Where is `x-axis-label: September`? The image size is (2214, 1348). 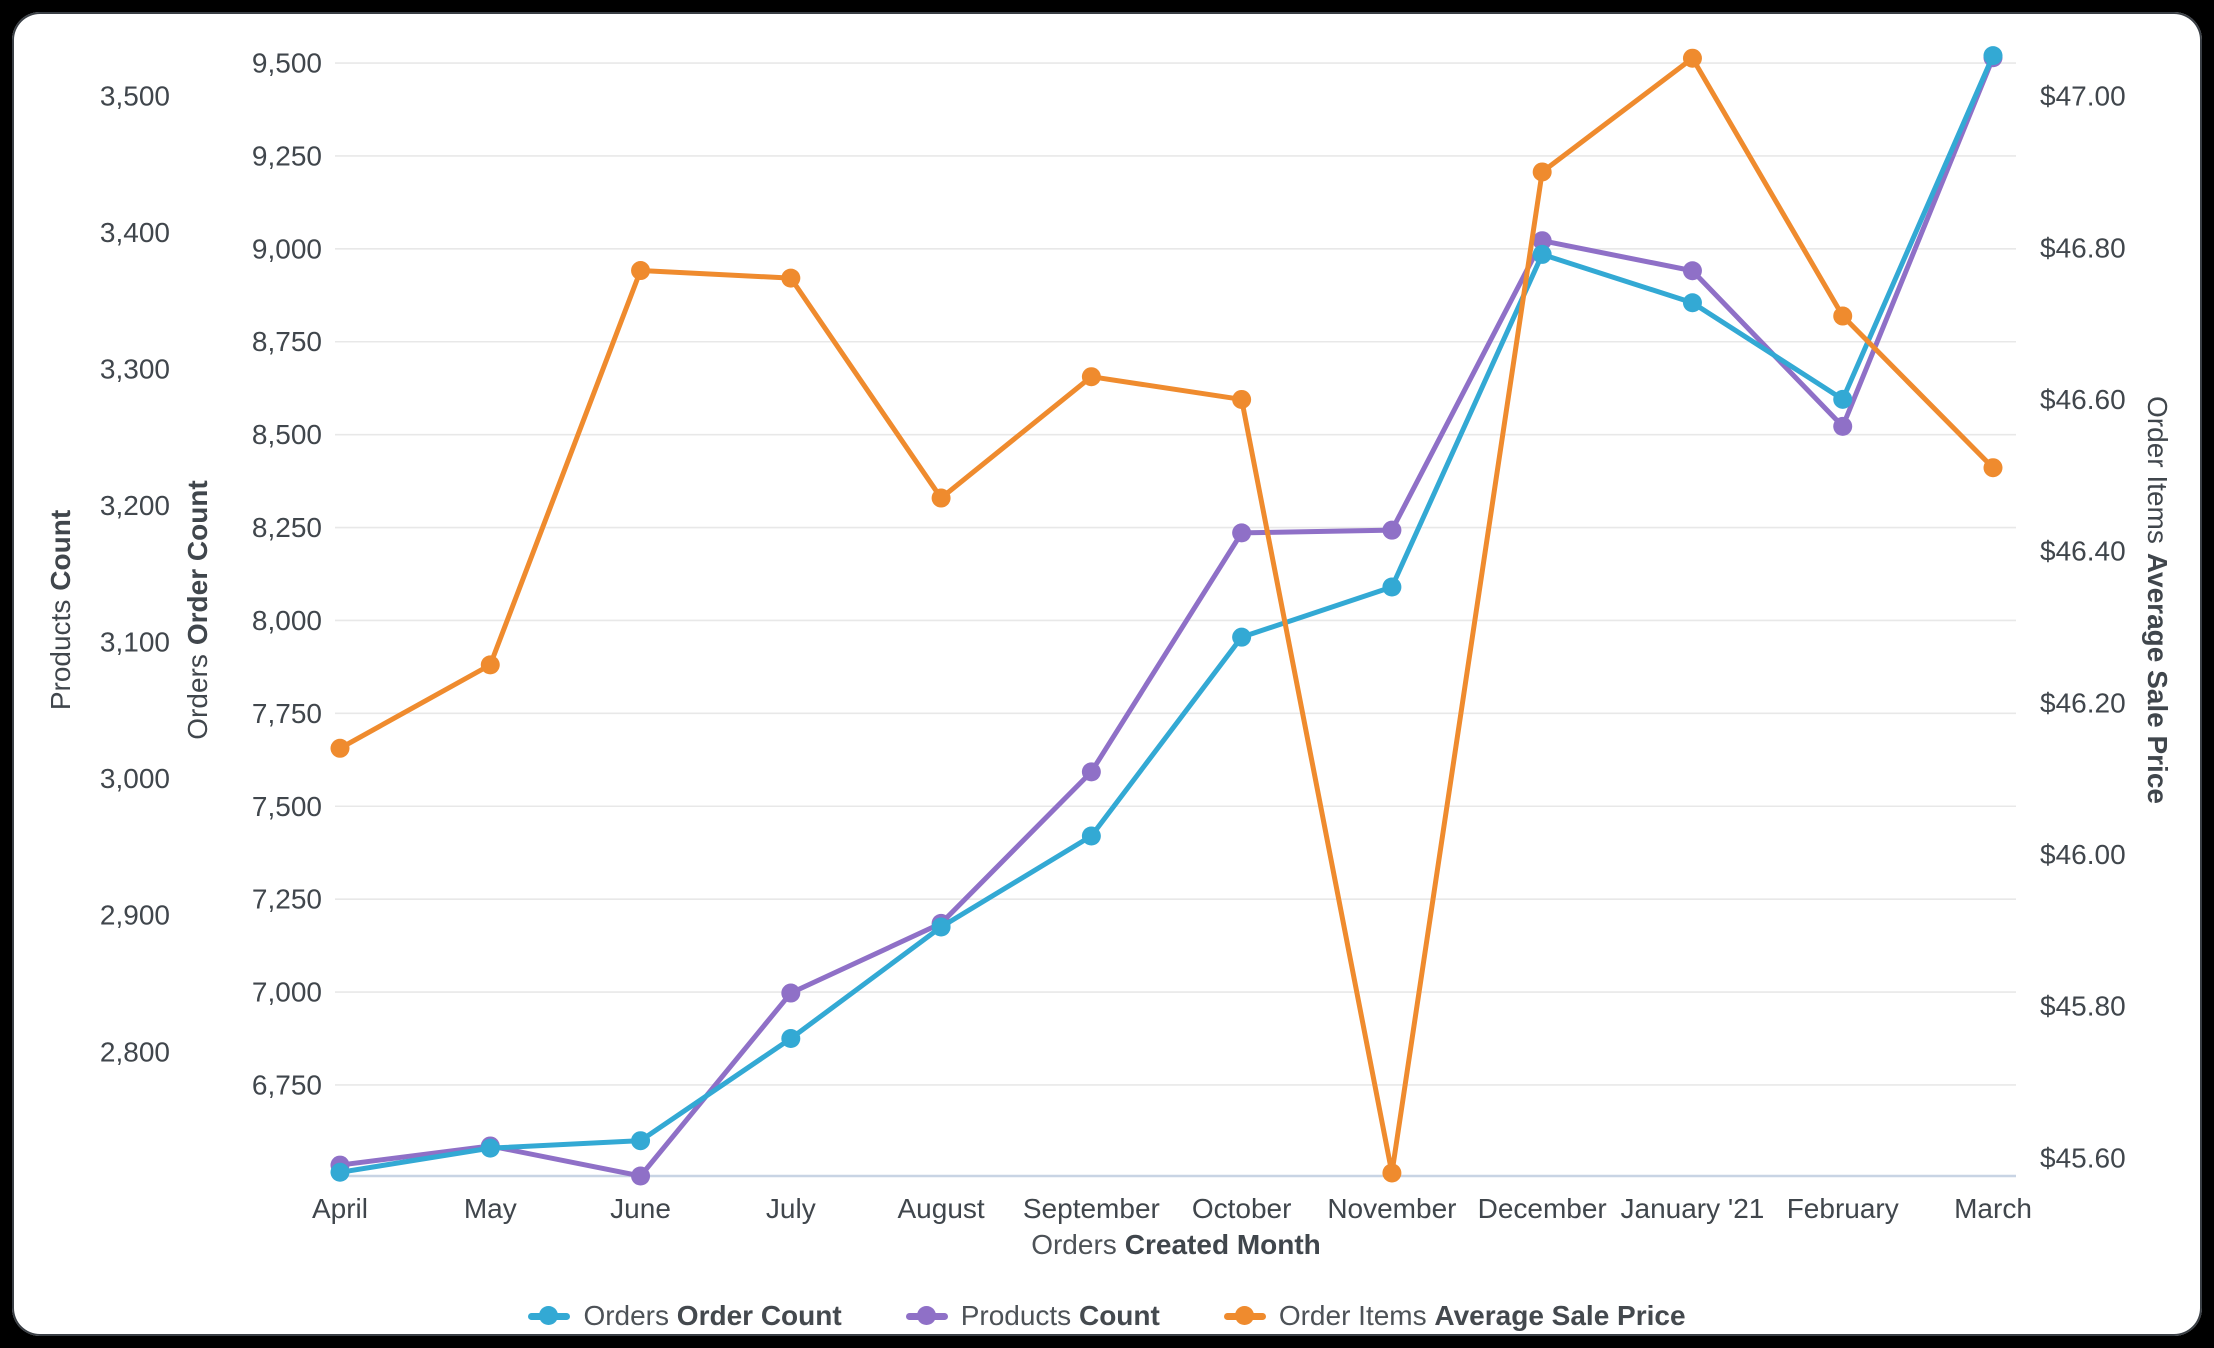 x-axis-label: September is located at coordinates (1091, 1208).